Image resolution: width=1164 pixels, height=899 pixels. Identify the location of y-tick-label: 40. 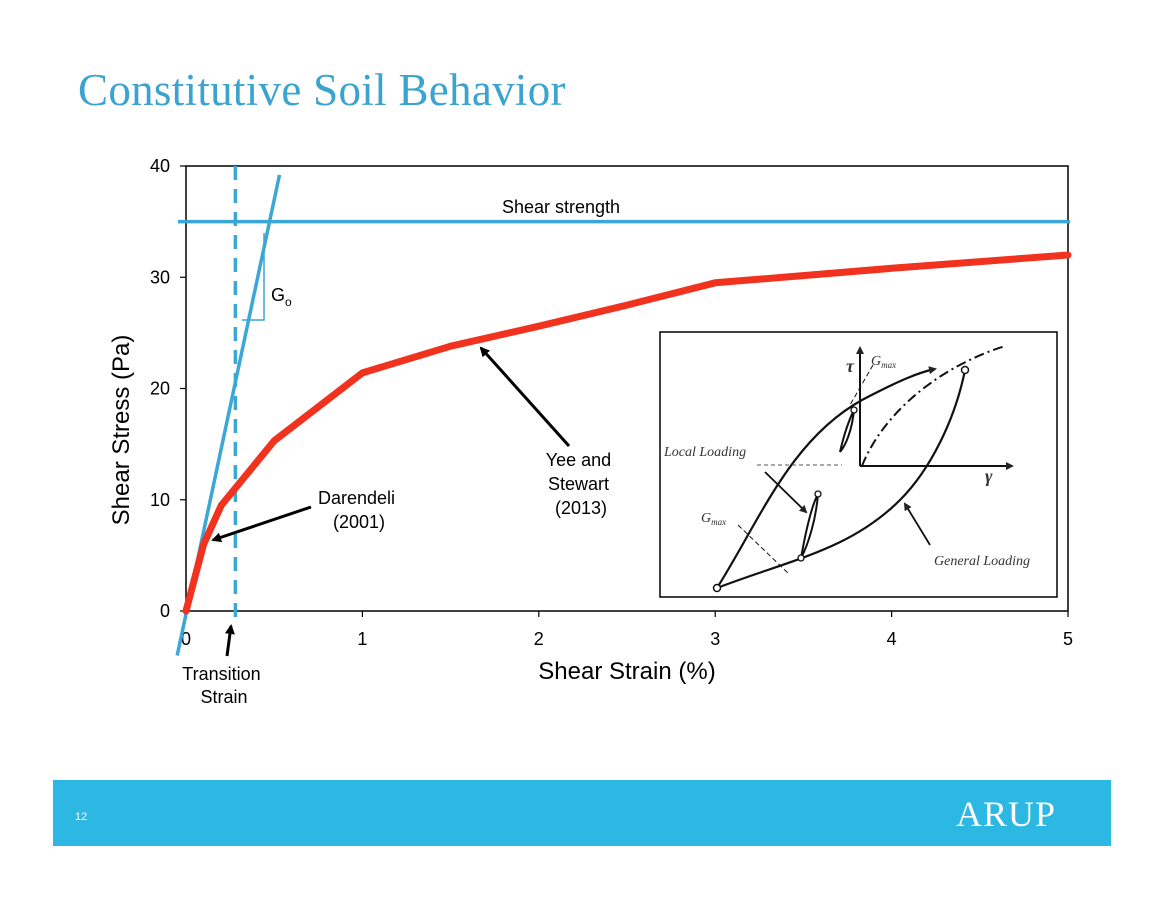
(160, 166).